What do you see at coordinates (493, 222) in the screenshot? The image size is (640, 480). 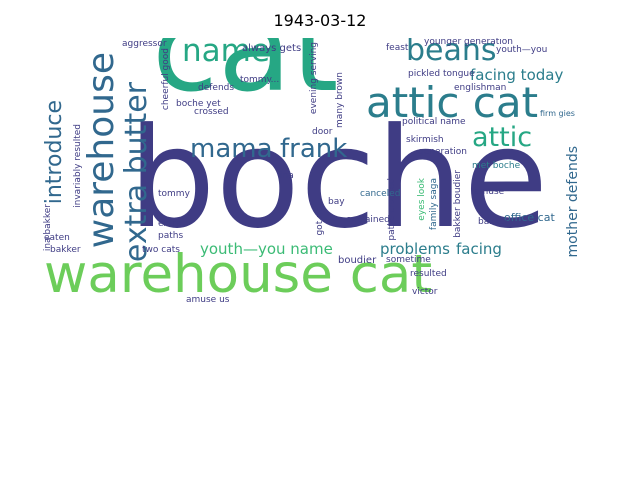 I see `word-bakker-2: bakker` at bounding box center [493, 222].